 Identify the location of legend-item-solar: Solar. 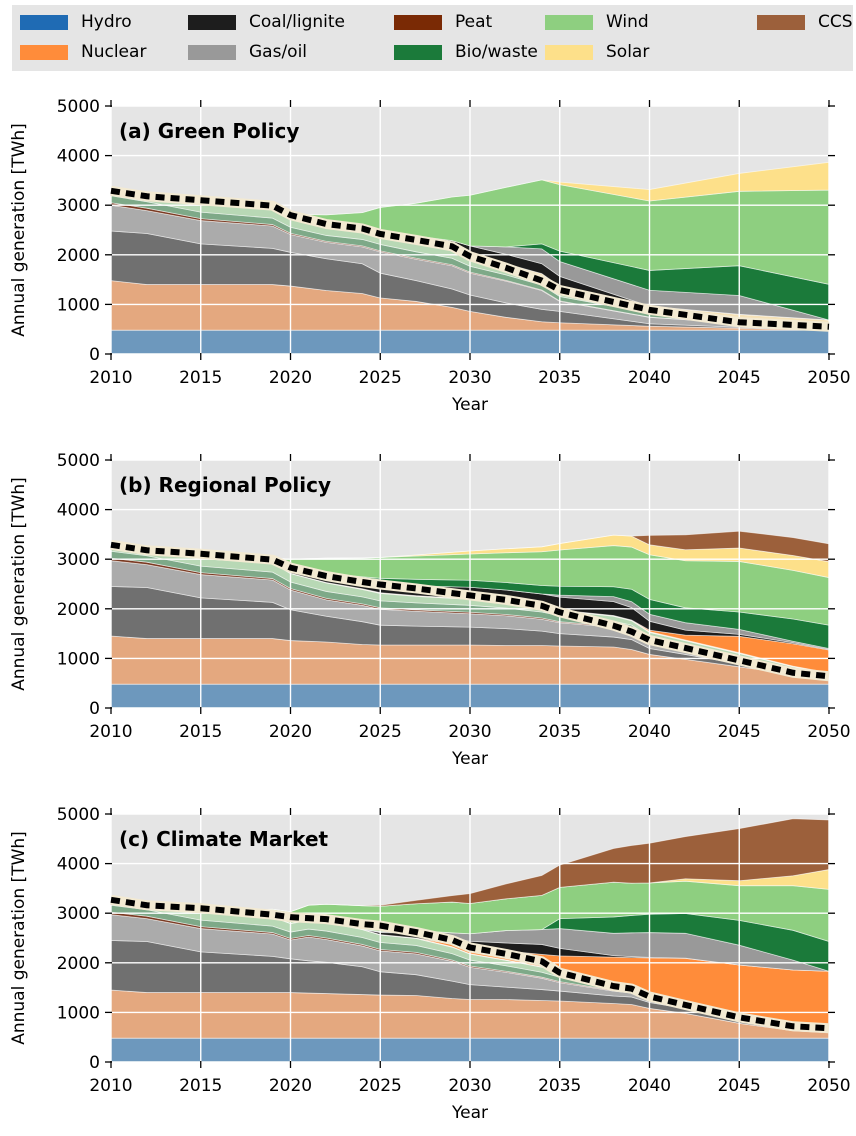
(597, 52).